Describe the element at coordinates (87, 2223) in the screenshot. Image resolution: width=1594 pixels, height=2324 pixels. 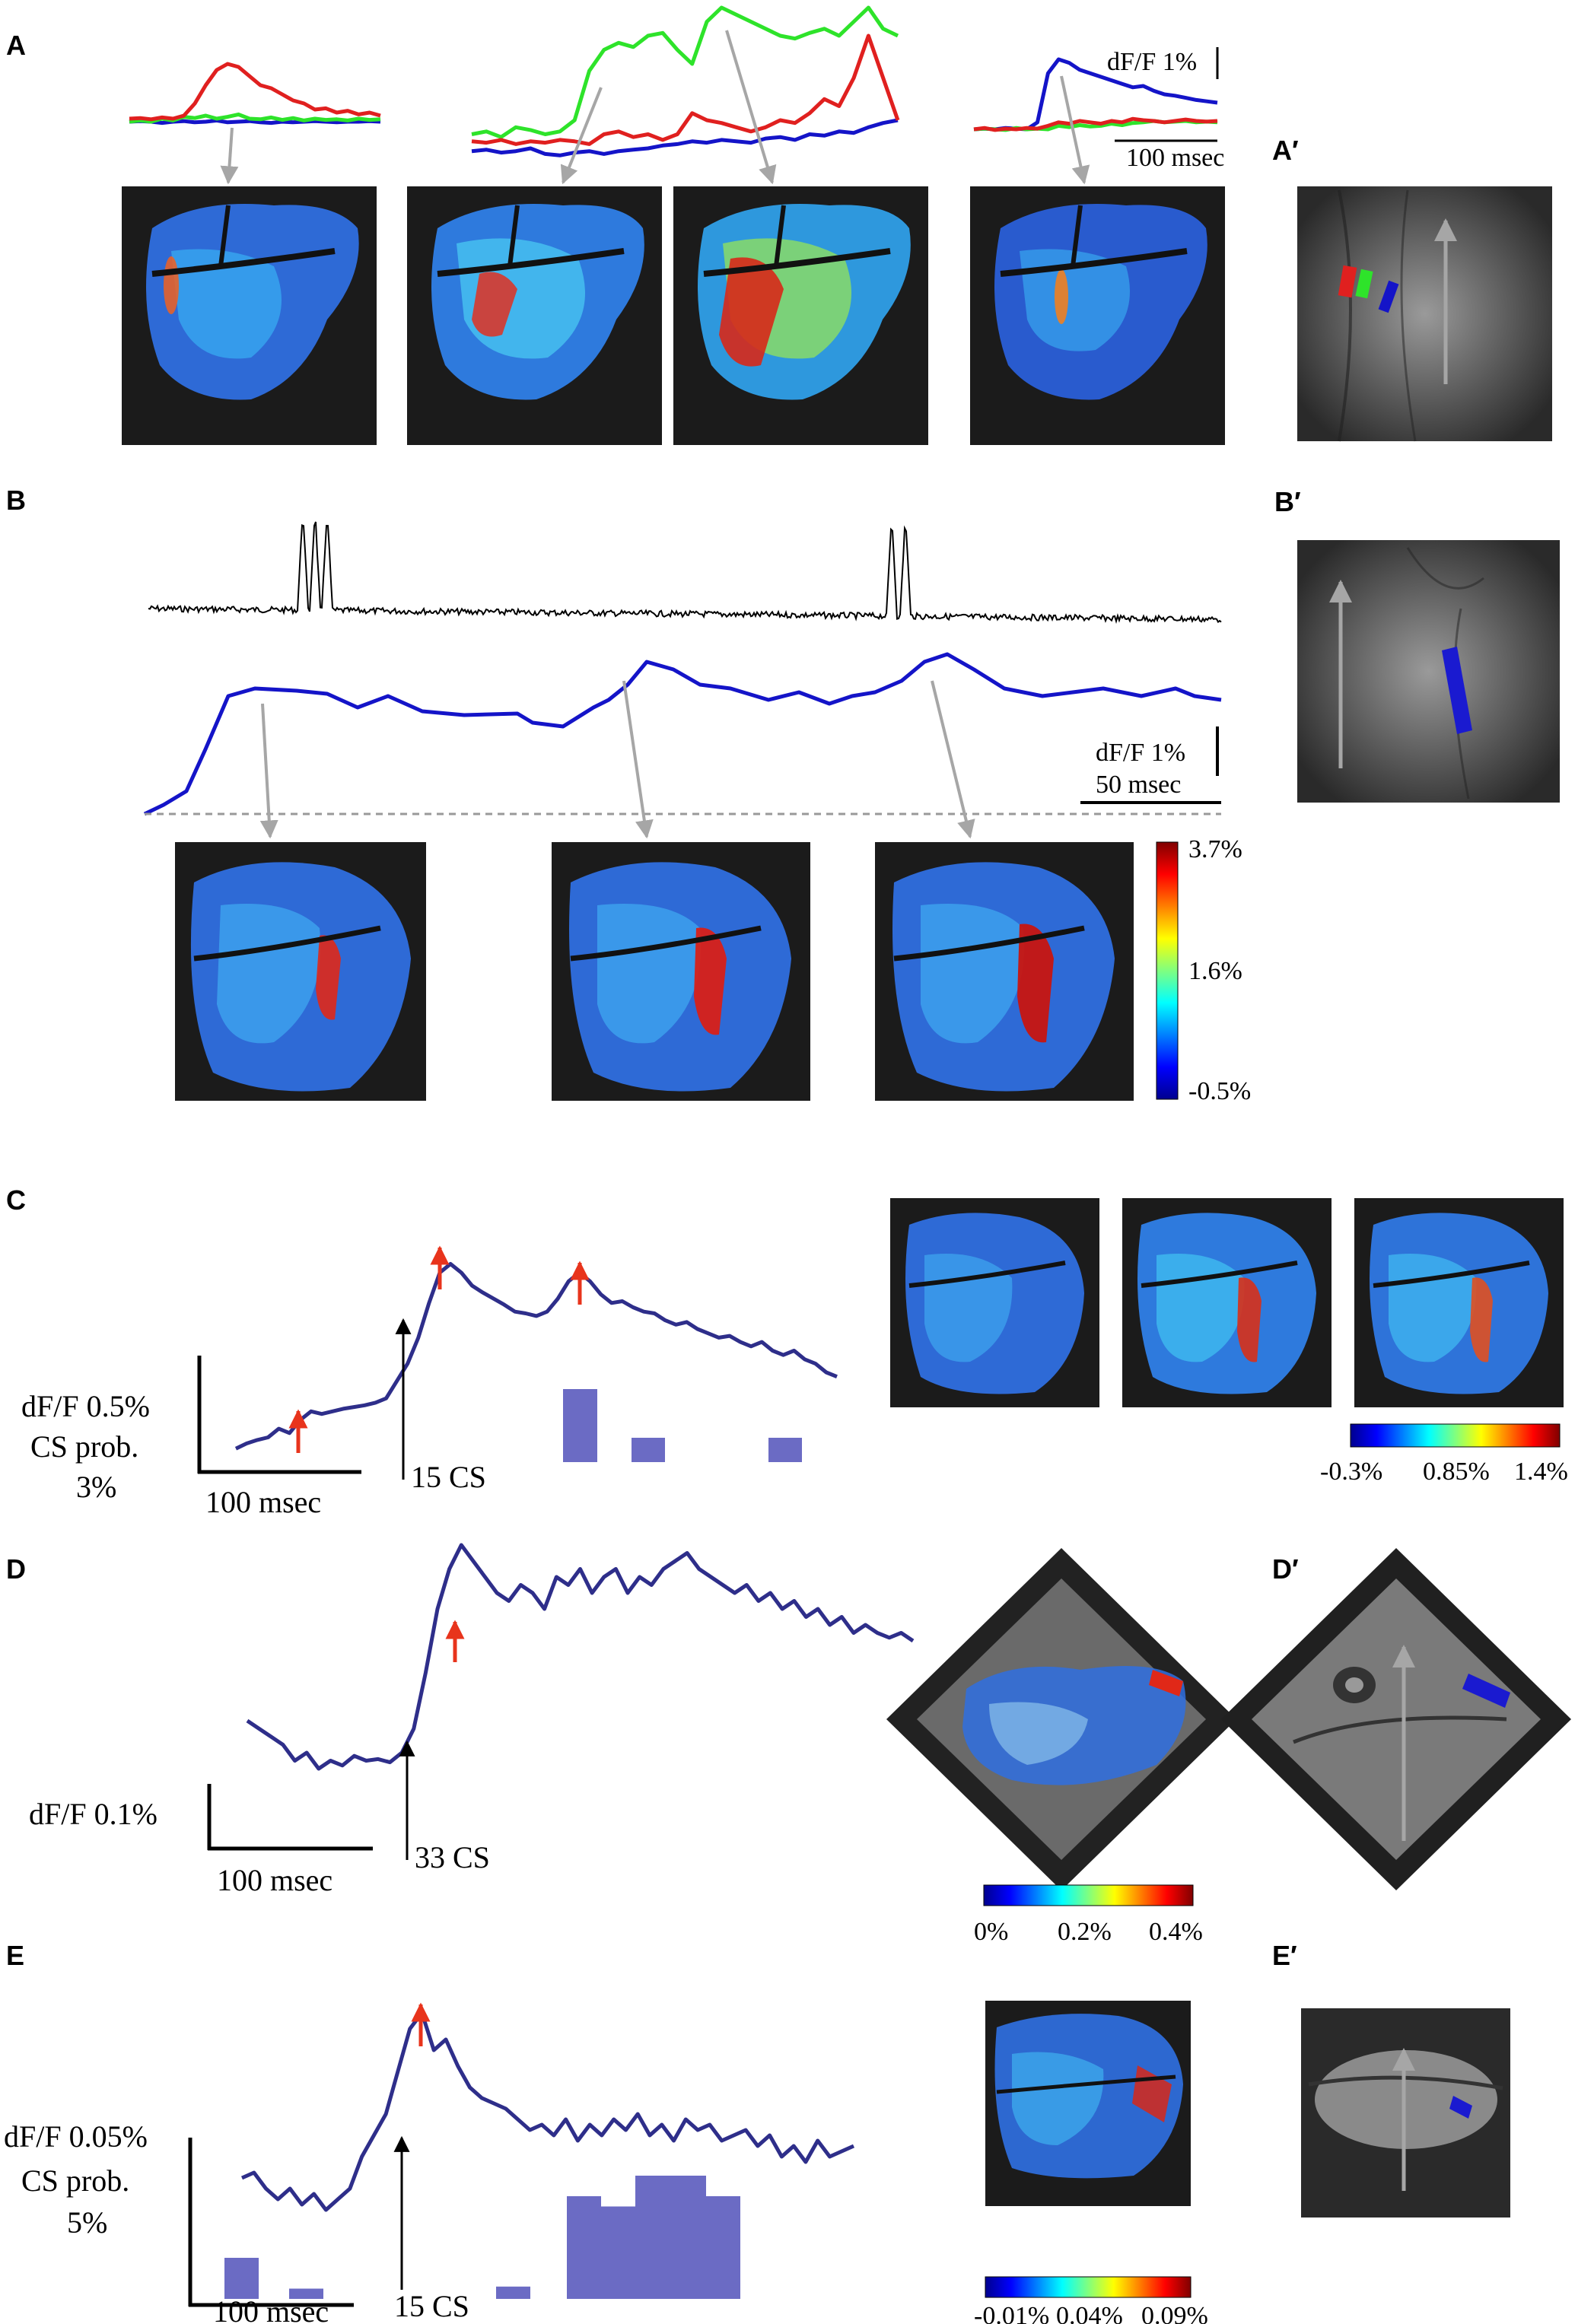
I see `panel-e-scale-line-3: 5%` at that location.